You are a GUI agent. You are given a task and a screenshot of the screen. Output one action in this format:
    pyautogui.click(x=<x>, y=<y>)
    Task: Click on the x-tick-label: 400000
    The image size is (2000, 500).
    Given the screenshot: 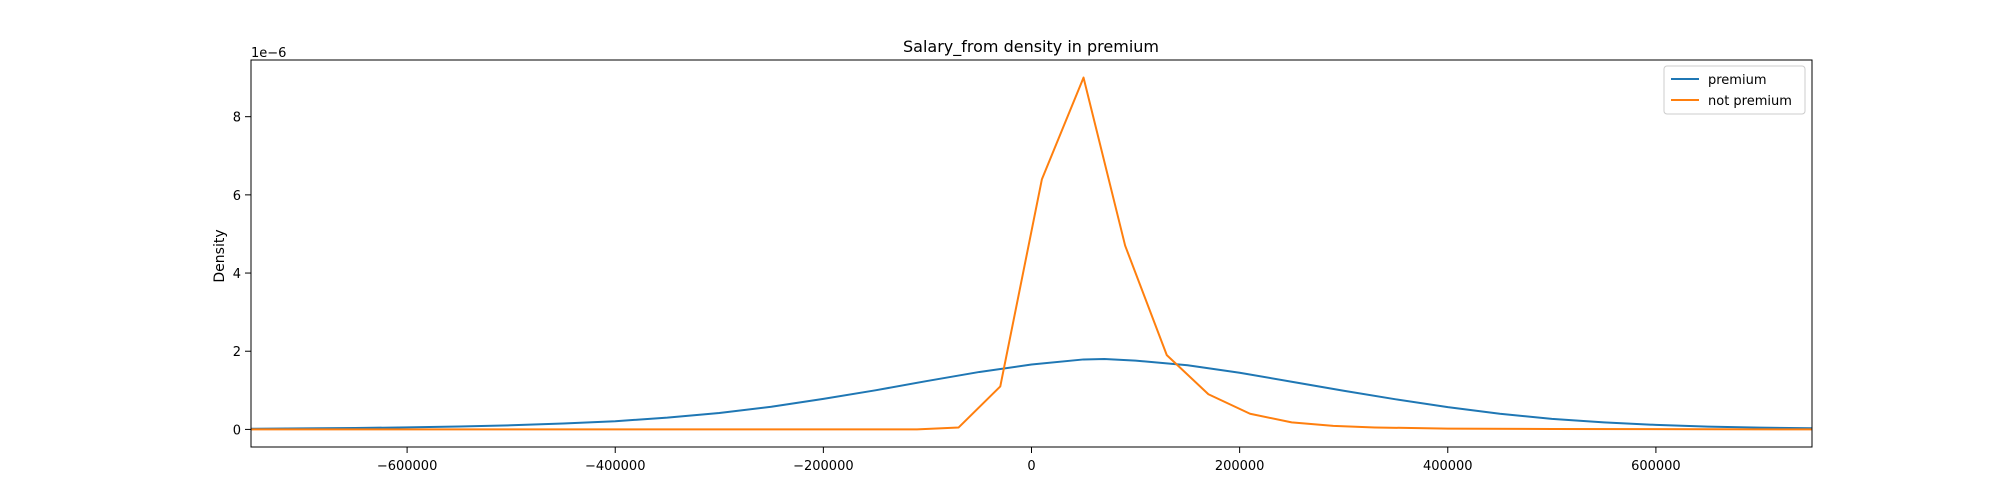 What is the action you would take?
    pyautogui.click(x=1448, y=466)
    